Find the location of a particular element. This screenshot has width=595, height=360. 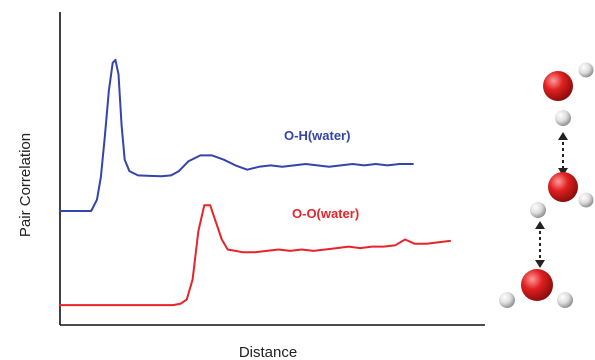

hydrogen-bond-arrowhead-bottom-up is located at coordinates (540, 225).